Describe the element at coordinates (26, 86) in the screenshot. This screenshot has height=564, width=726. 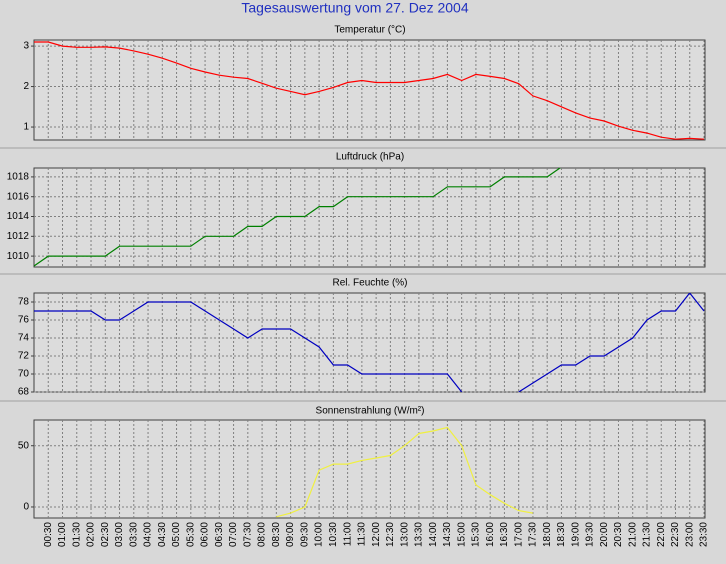
I see `y-tick-label: 2` at that location.